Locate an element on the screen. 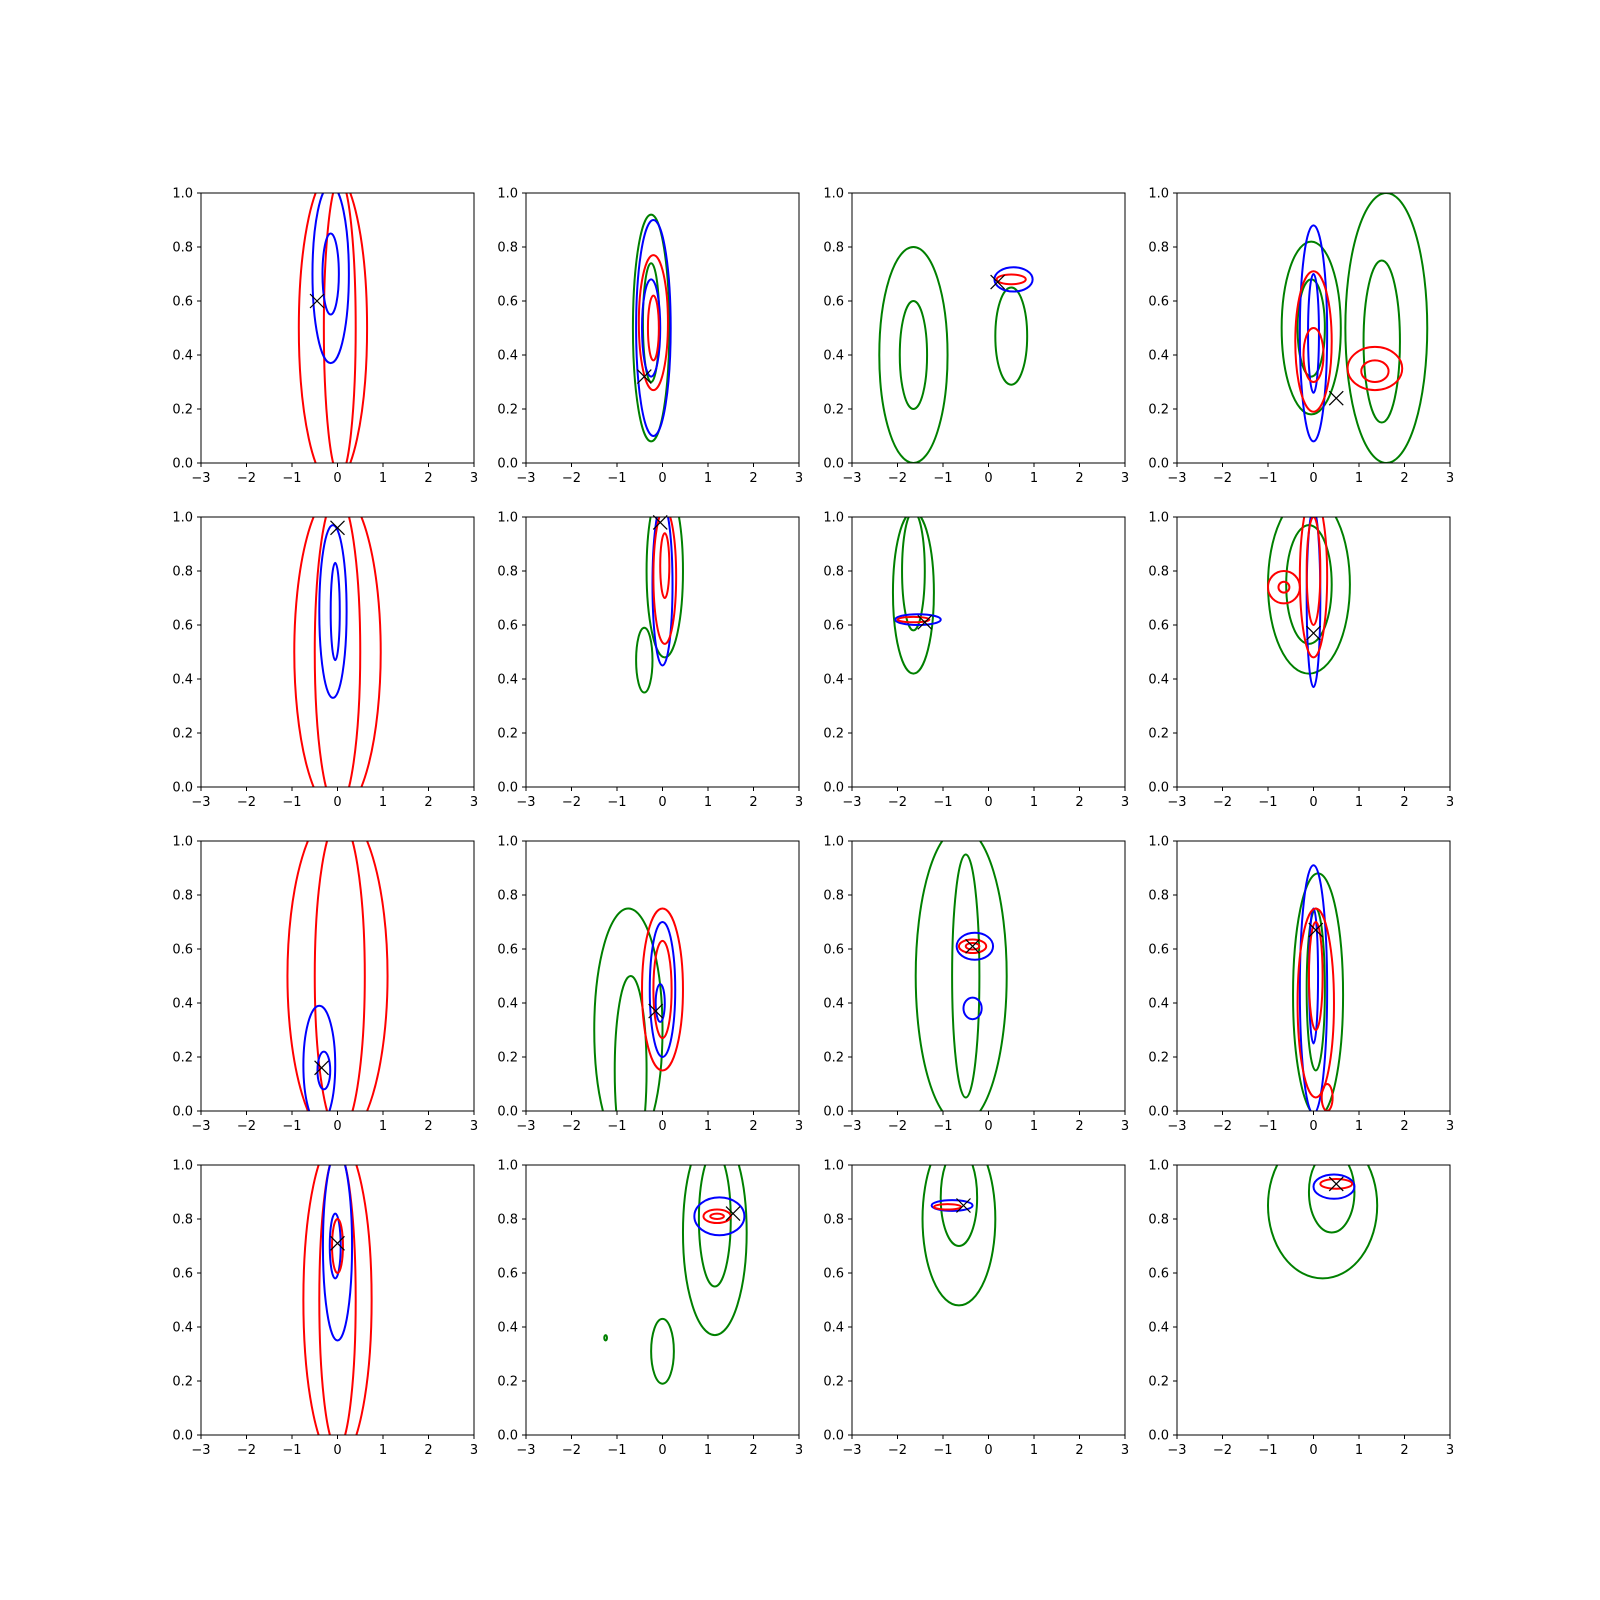 This screenshot has width=1600, height=1600. subplot-2: −3 −2 −1 0 1 2 3 0.0 0.2 0.4 0.6 0.8 1.0 is located at coordinates (650, 337).